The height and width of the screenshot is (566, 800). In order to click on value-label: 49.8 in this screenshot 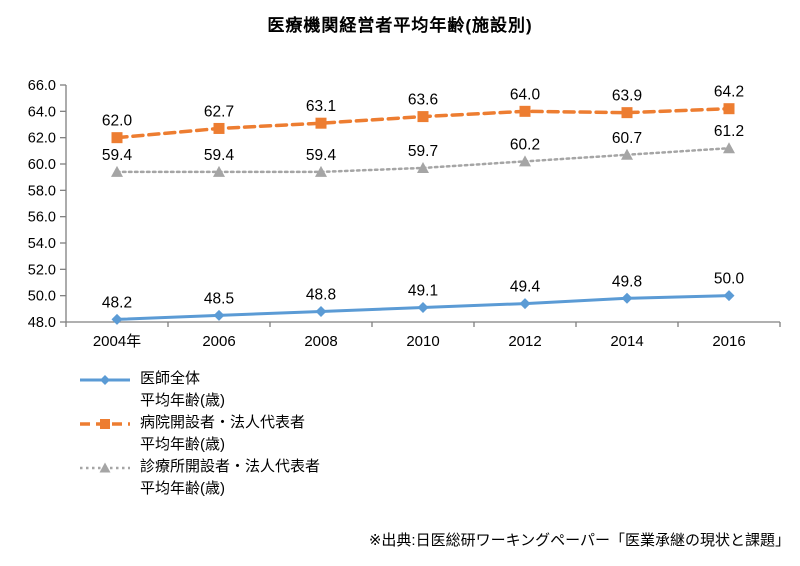, I will do `click(627, 281)`.